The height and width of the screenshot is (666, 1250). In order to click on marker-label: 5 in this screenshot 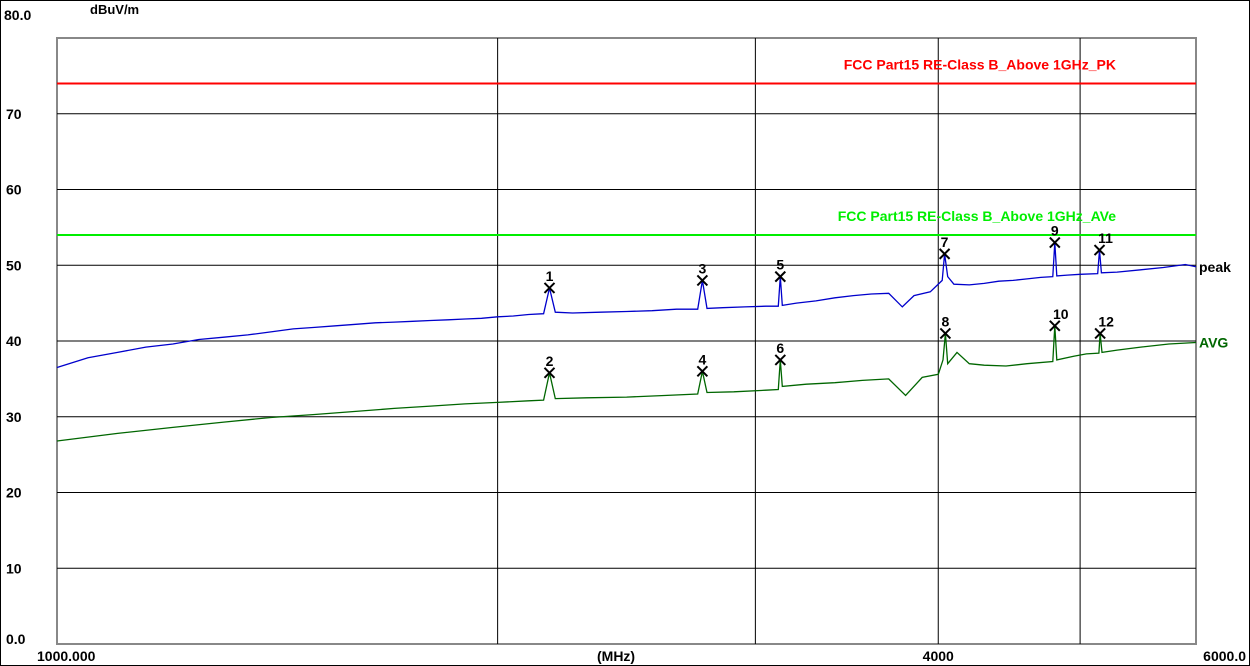, I will do `click(780, 265)`.